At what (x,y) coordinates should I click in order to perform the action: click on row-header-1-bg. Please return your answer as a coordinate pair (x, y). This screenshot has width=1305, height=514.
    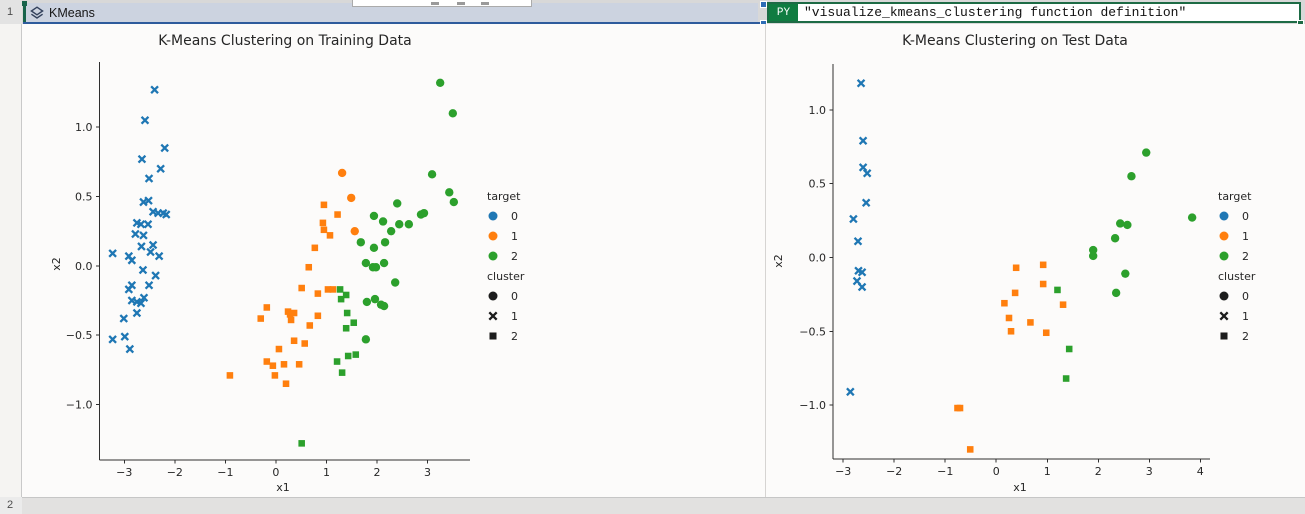
    Looking at the image, I should click on (11, 12).